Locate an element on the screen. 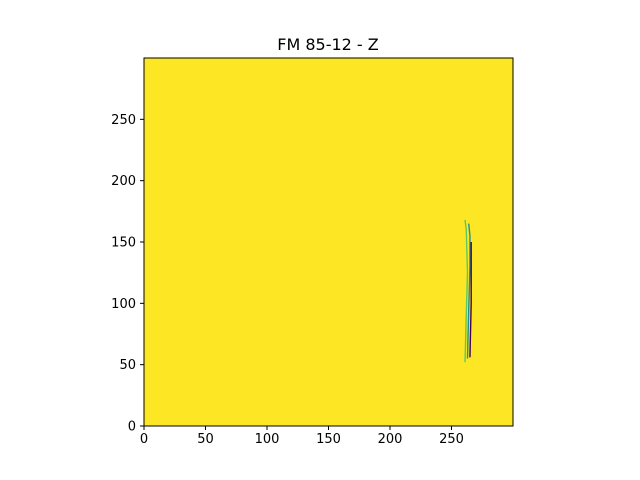 This screenshot has width=640, height=480. x-tick-label: 150 is located at coordinates (328, 439).